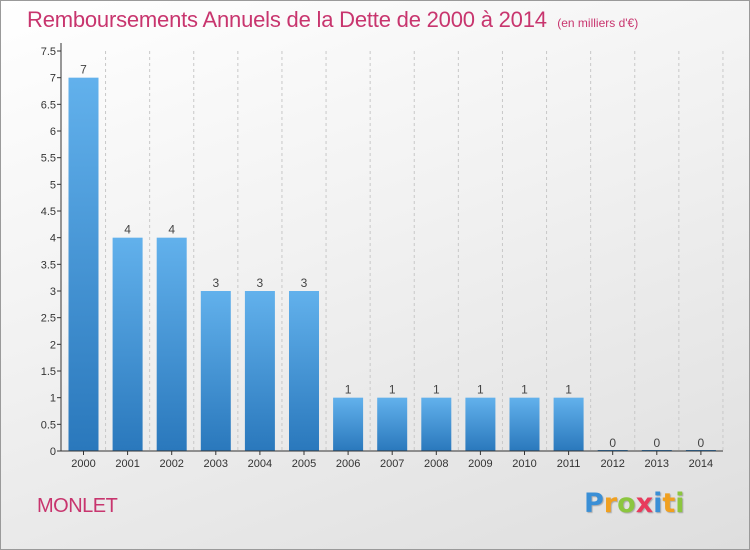 The image size is (750, 550). What do you see at coordinates (53, 345) in the screenshot?
I see `y-tick-label: 2` at bounding box center [53, 345].